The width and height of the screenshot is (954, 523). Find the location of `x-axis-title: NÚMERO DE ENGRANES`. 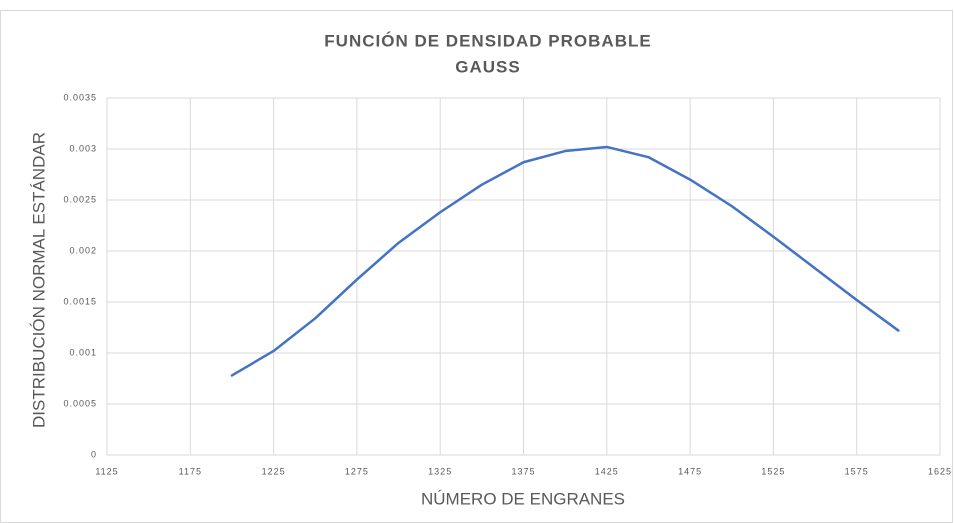

x-axis-title: NÚMERO DE ENGRANES is located at coordinates (523, 498).